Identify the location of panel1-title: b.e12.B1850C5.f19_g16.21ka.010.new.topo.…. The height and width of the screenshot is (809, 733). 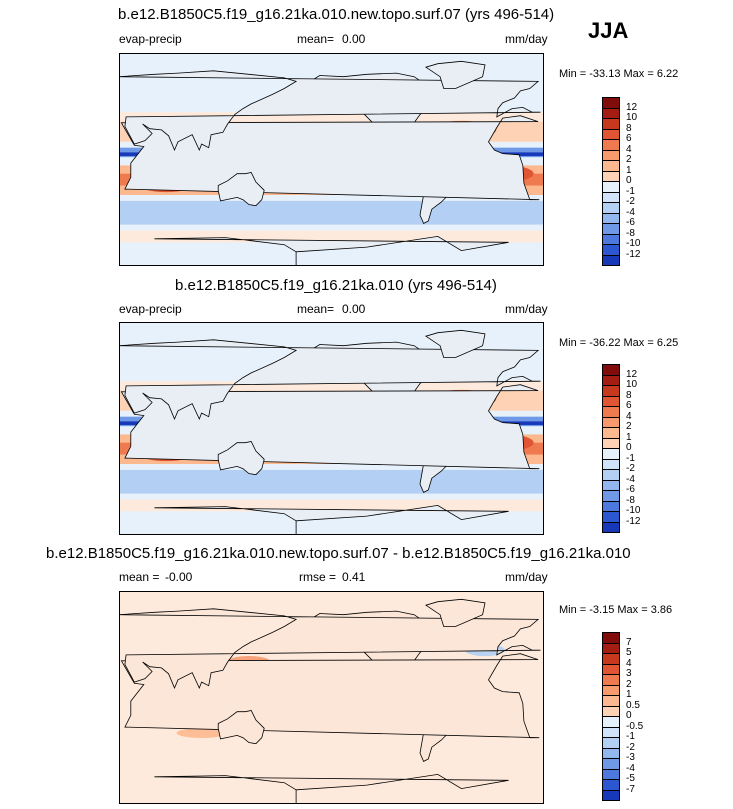
(336, 14).